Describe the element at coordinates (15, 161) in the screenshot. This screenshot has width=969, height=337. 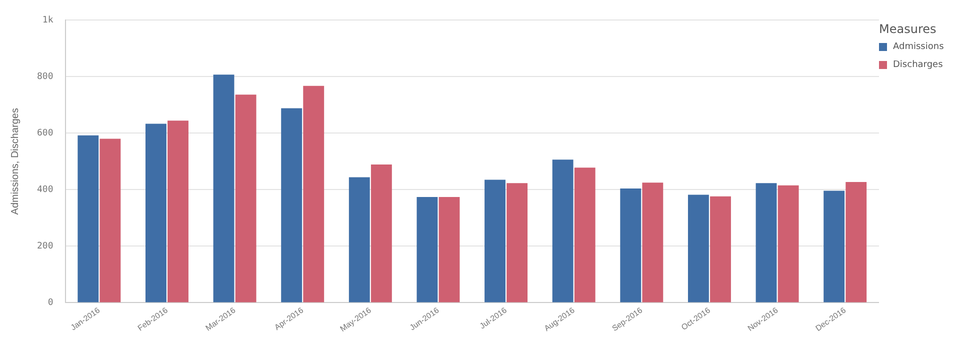
I see `y-axis-title: Admissions, Discharges` at that location.